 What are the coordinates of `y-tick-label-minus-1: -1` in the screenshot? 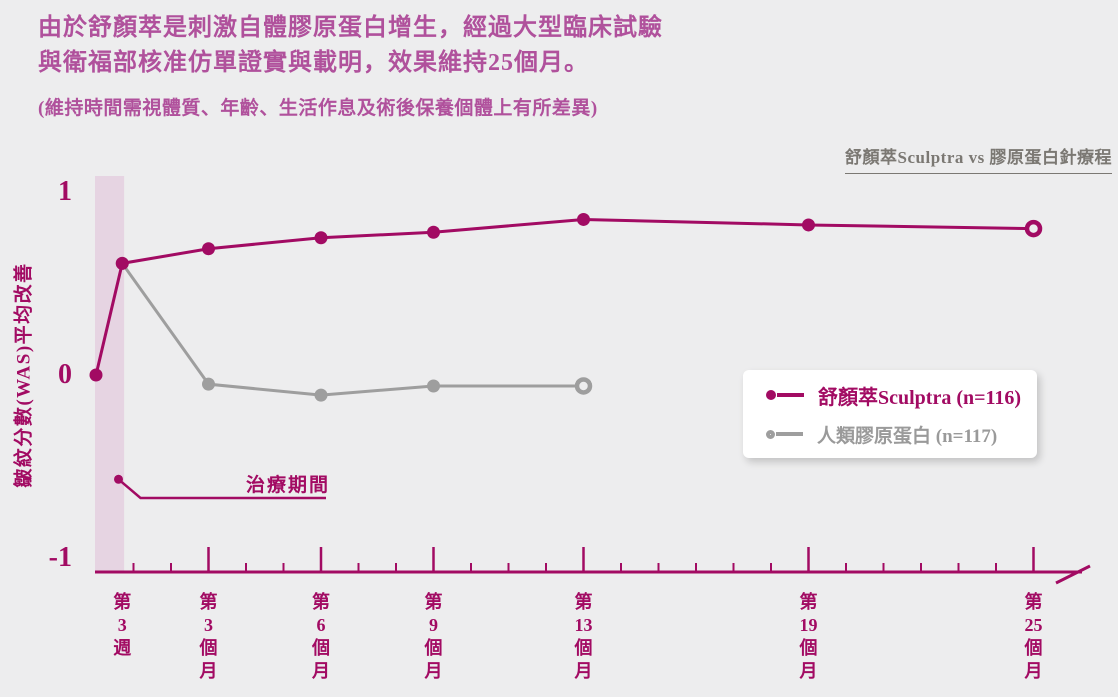 It's located at (60, 557).